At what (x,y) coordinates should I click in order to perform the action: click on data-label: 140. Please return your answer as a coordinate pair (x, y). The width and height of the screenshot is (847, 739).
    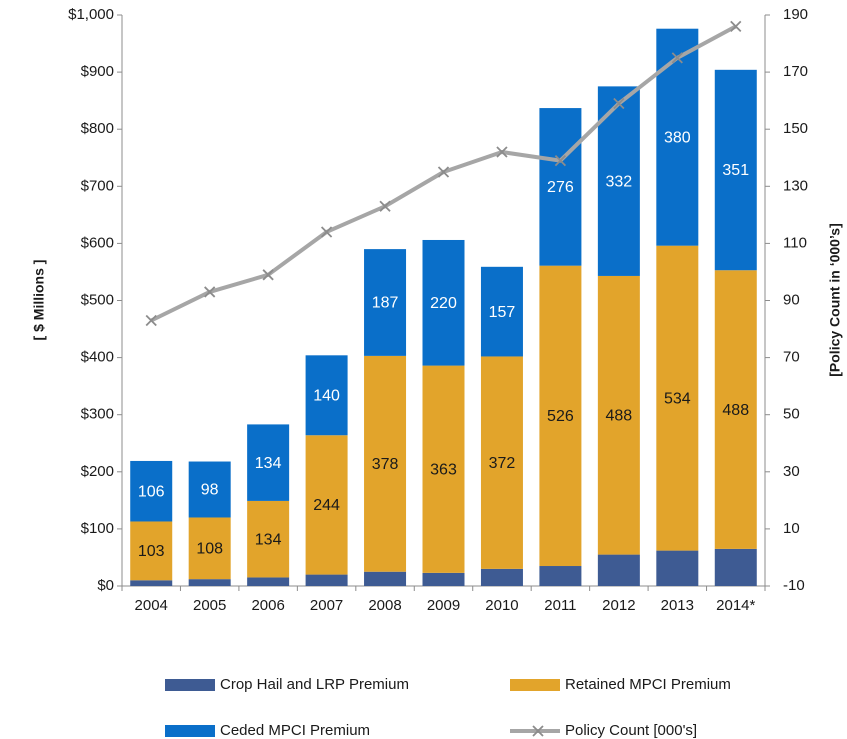
    Looking at the image, I should click on (326, 396).